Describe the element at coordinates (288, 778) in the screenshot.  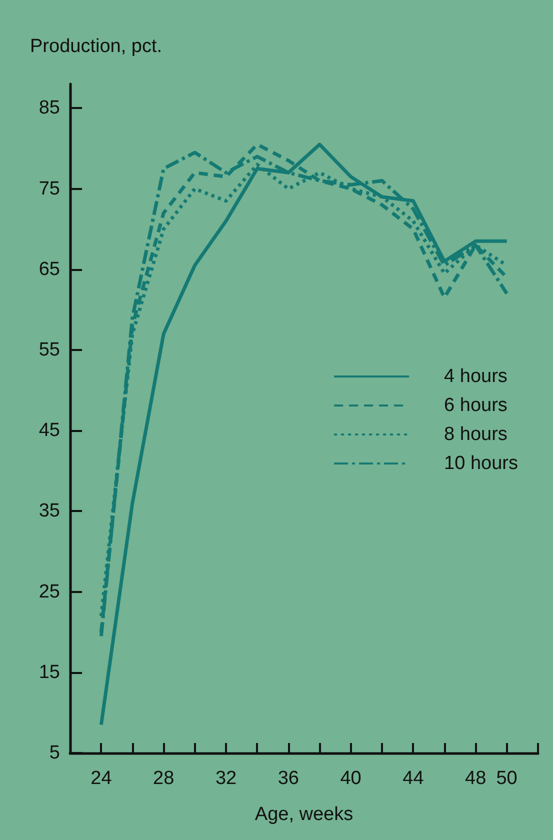
I see `x-tick-label: 36` at that location.